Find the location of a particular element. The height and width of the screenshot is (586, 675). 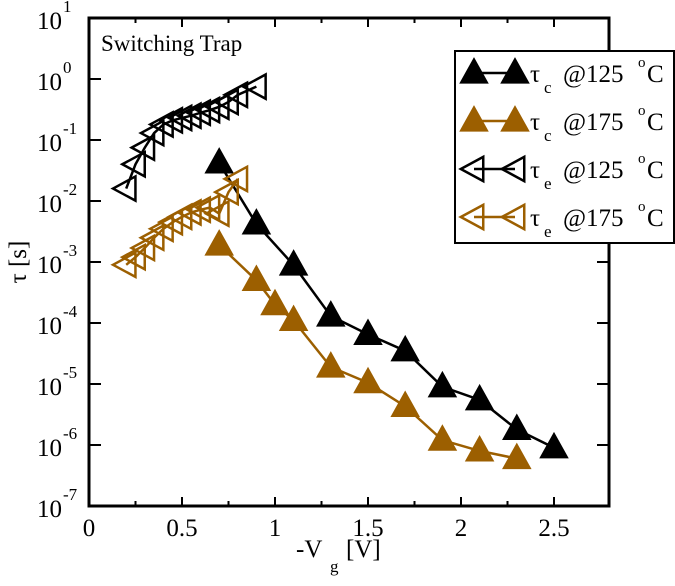

annotation-text: Switching Trap is located at coordinates (171, 43).